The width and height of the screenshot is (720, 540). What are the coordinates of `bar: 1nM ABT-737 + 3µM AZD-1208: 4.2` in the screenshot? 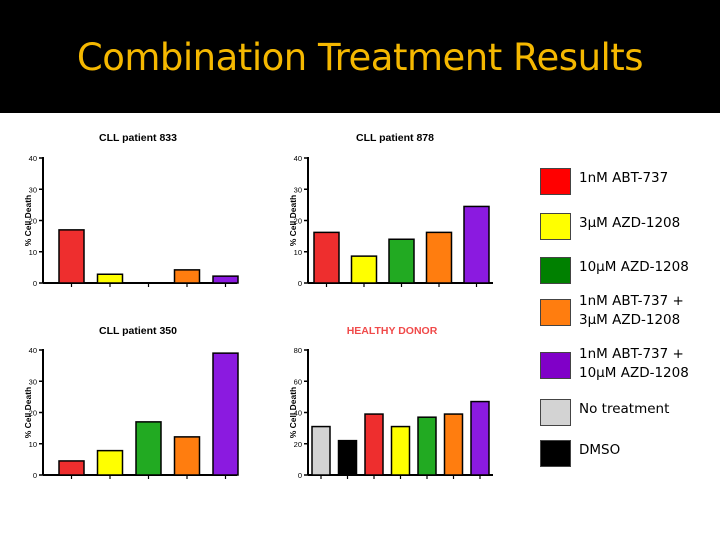 It's located at (187, 276).